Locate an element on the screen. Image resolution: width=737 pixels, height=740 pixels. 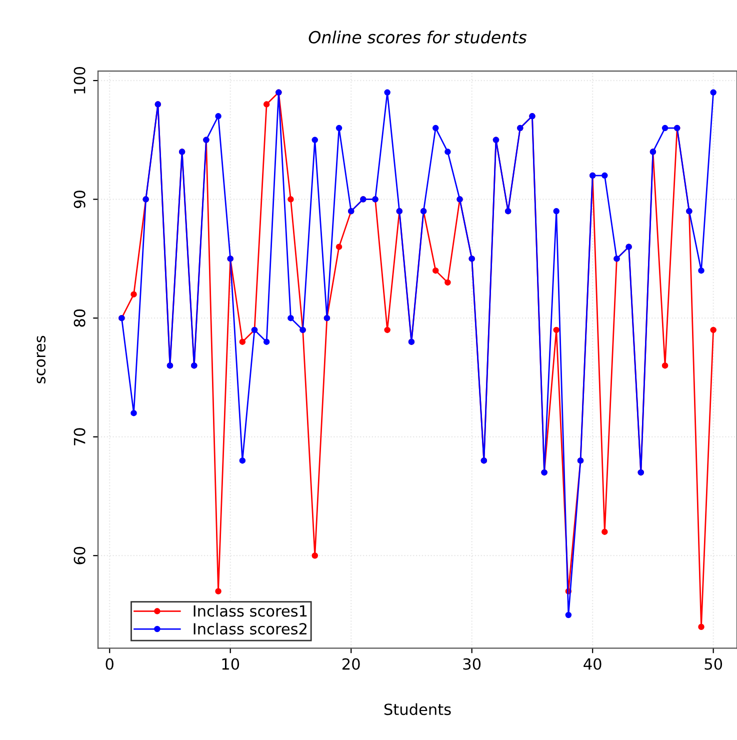
x-tick-label: 0 is located at coordinates (110, 664).